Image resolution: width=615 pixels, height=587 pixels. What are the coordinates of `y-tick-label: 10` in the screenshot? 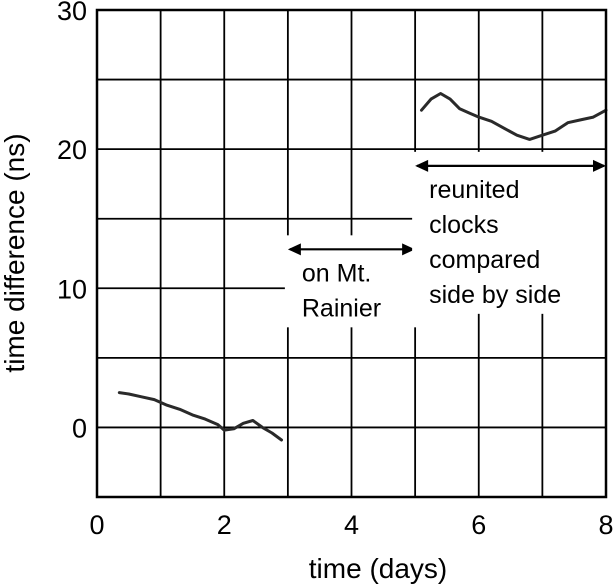 It's located at (72, 289).